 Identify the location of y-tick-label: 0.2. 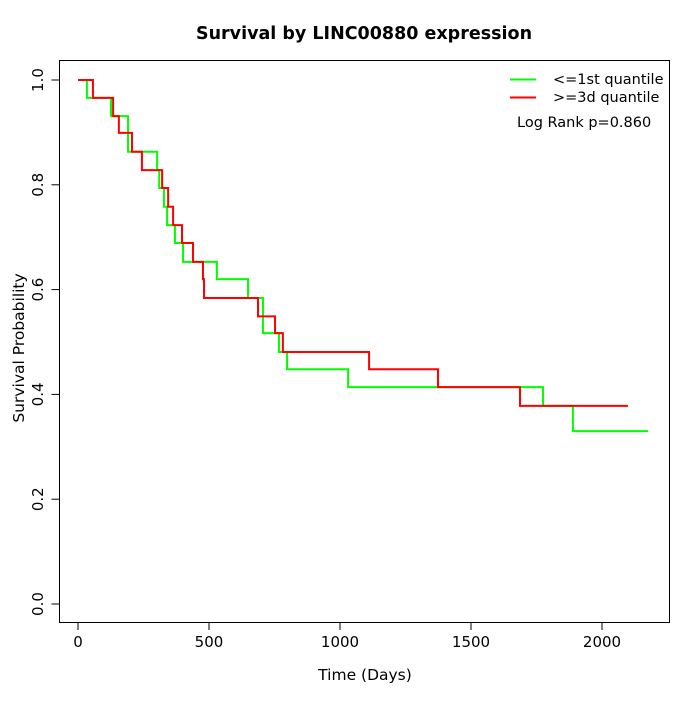
(38, 499).